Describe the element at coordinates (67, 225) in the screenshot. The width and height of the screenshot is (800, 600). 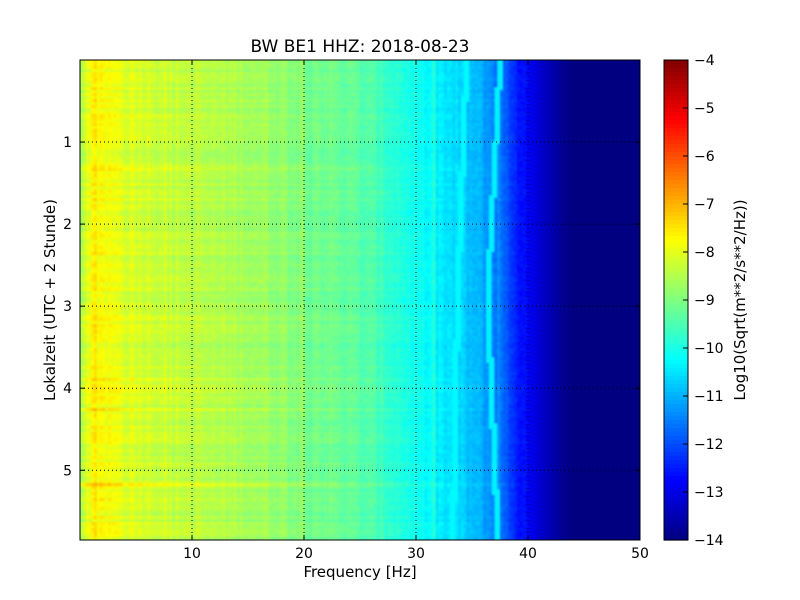
I see `y-tick-label: 2` at that location.